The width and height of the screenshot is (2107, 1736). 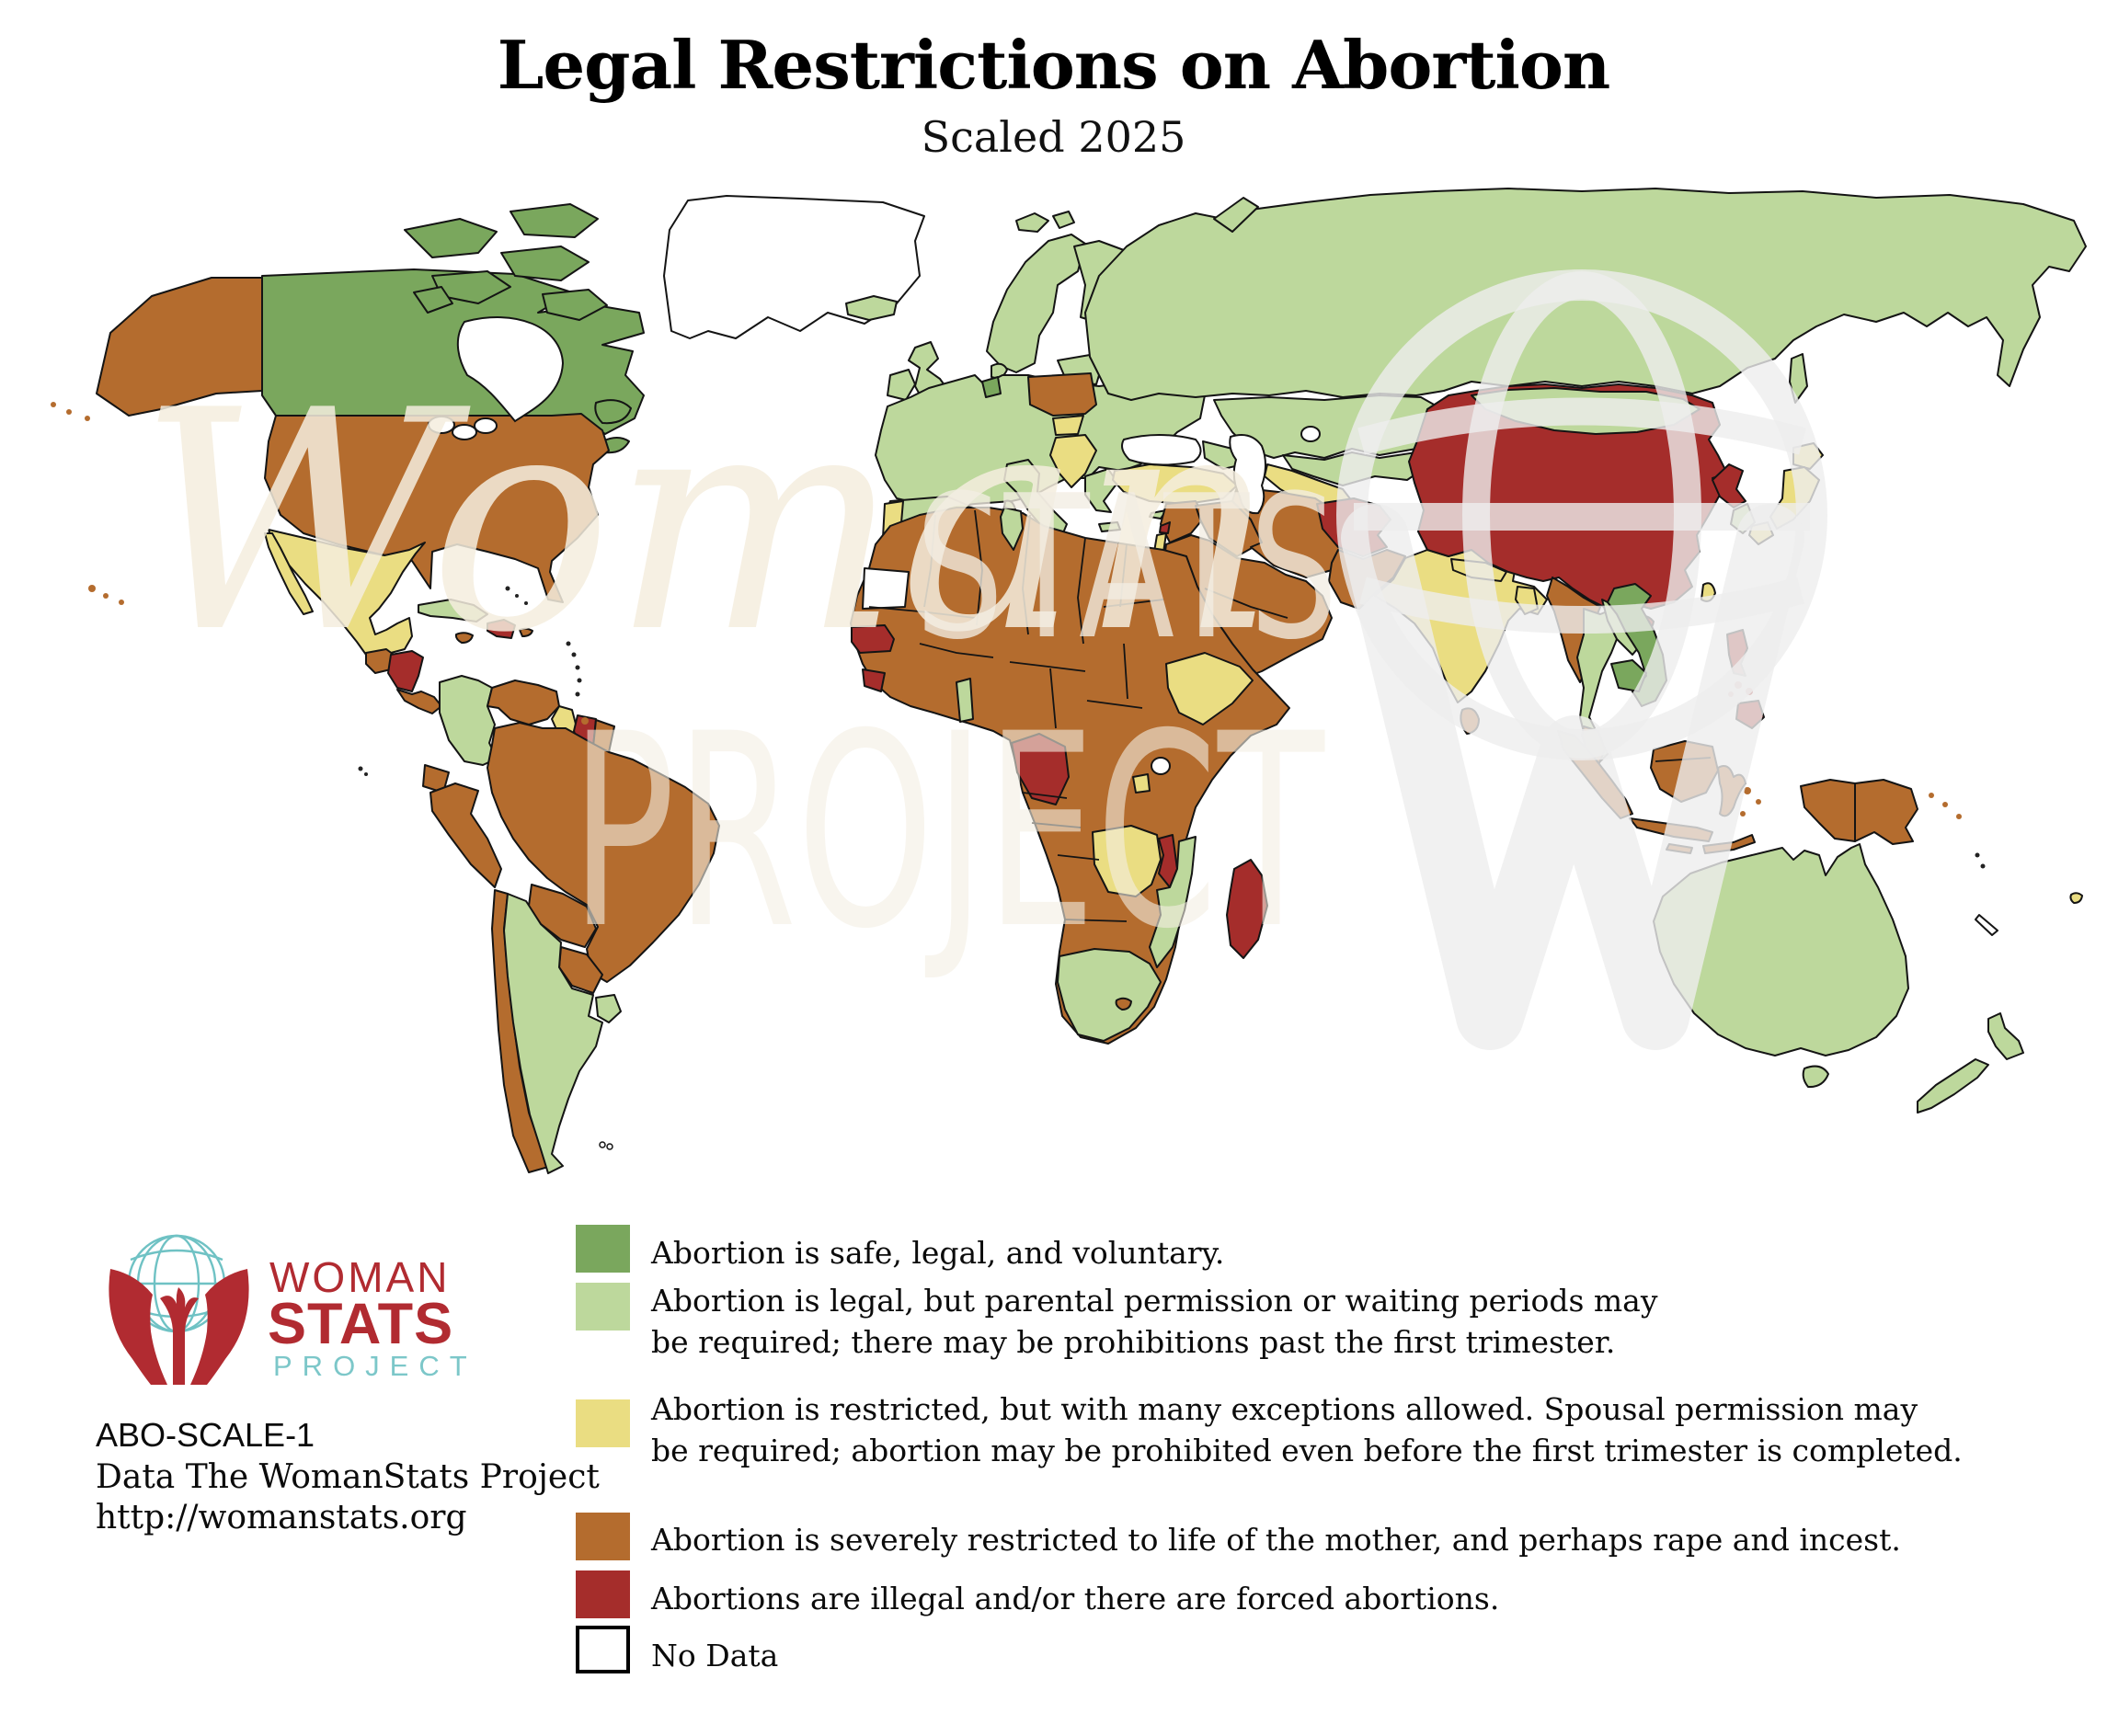 What do you see at coordinates (991, 387) in the screenshot?
I see `country-netherlands` at bounding box center [991, 387].